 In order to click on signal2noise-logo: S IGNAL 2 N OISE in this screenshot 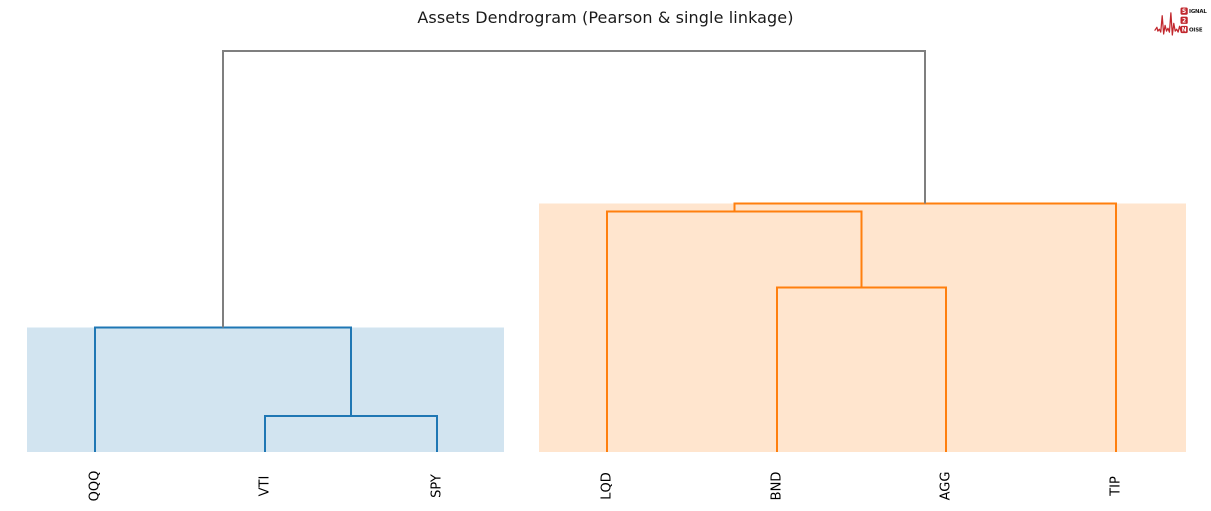, I will do `click(1181, 21)`.